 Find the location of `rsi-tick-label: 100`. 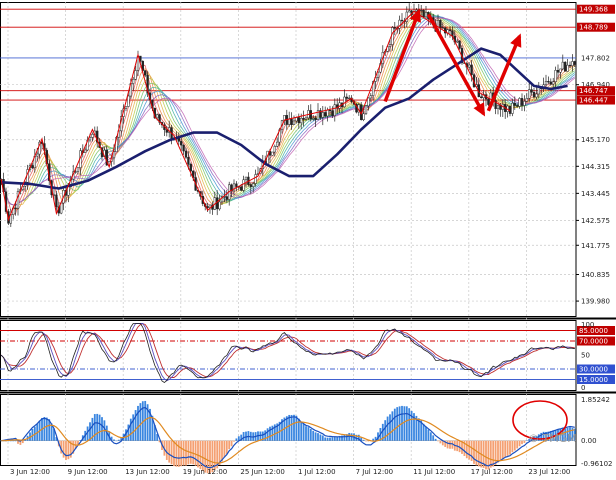

rsi-tick-label: 100 is located at coordinates (587, 325).